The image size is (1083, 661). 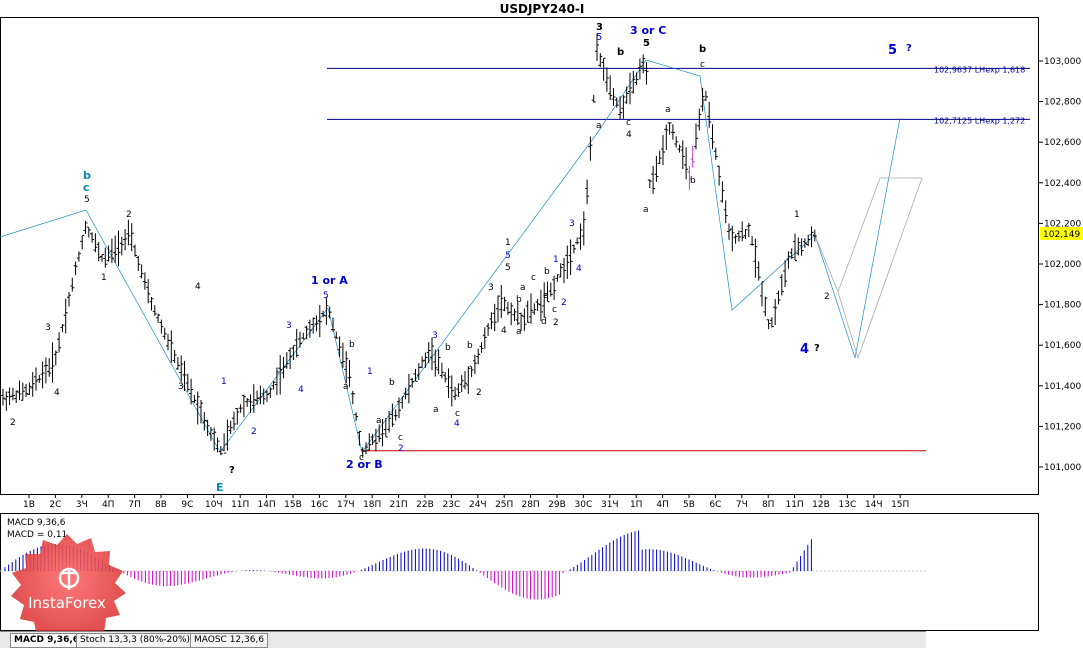 I want to click on price-tick-label: 102,200, so click(x=1062, y=224).